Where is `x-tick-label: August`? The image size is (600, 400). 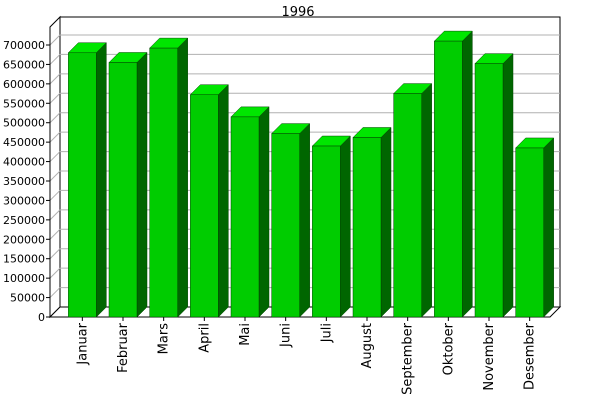 x-tick-label: August is located at coordinates (367, 346).